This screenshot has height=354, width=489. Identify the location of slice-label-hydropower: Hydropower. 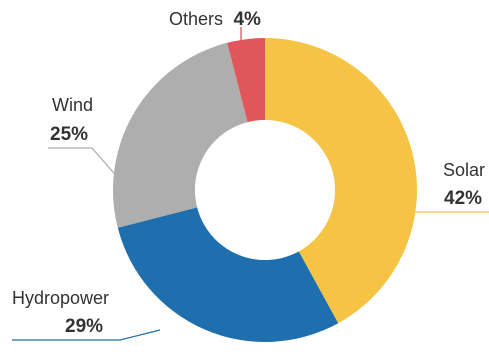
(60, 298).